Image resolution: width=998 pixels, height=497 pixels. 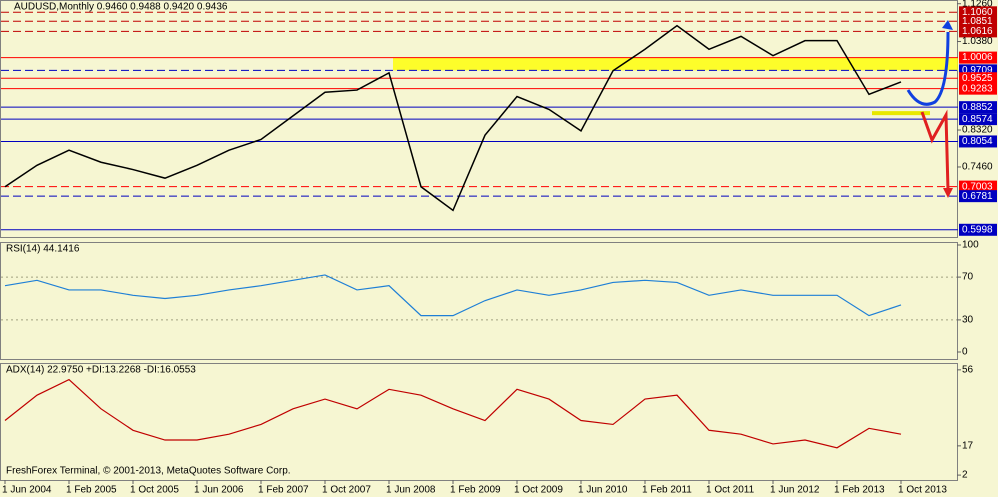 I want to click on level-label: 0.6781, so click(x=977, y=196).